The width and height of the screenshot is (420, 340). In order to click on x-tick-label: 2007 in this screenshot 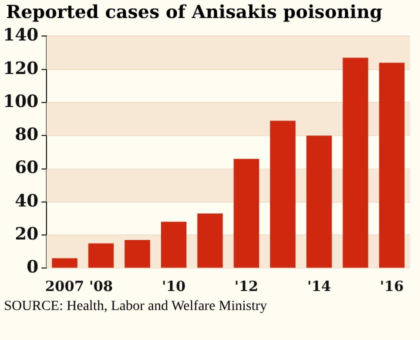, I will do `click(64, 287)`.